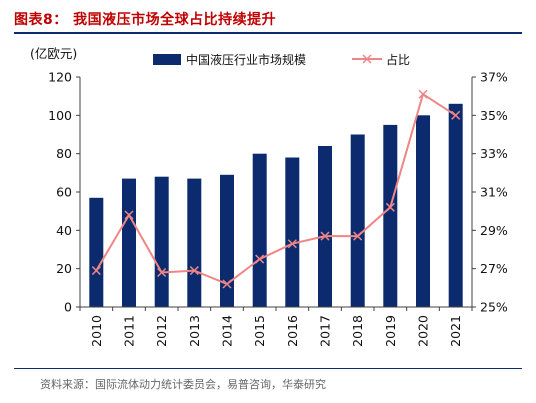 This screenshot has width=536, height=403. Describe the element at coordinates (60, 77) in the screenshot. I see `y-tick-label: 120` at that location.